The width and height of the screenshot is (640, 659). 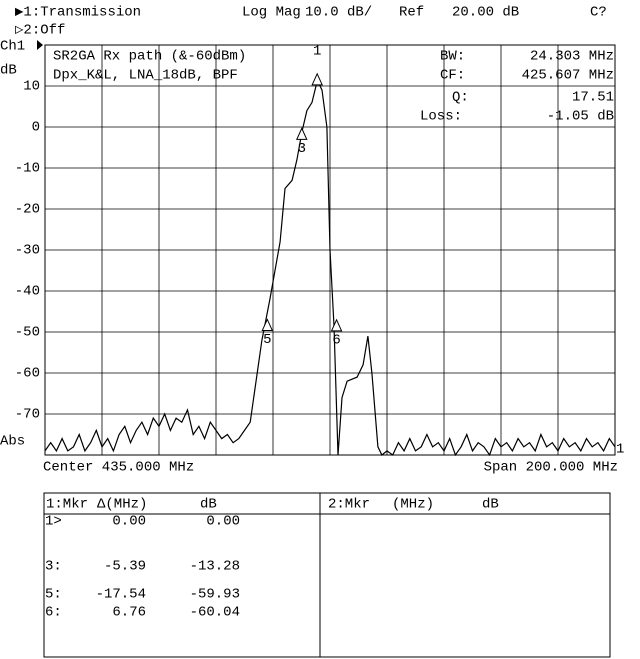 I want to click on marker-label: 3, so click(x=302, y=149).